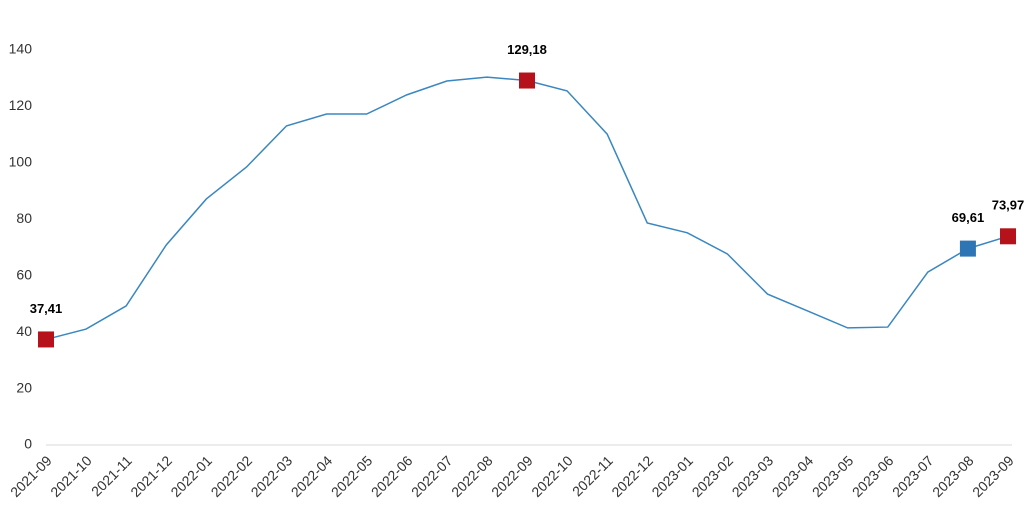  What do you see at coordinates (833, 476) in the screenshot?
I see `x-tick-label: 2023-05` at bounding box center [833, 476].